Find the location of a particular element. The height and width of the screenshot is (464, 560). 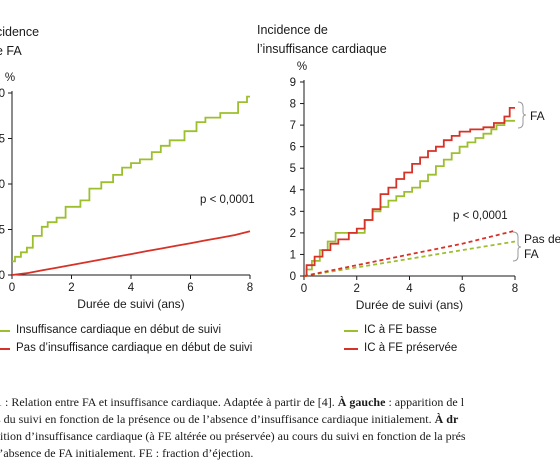

y-tick-label: 6 is located at coordinates (293, 148).